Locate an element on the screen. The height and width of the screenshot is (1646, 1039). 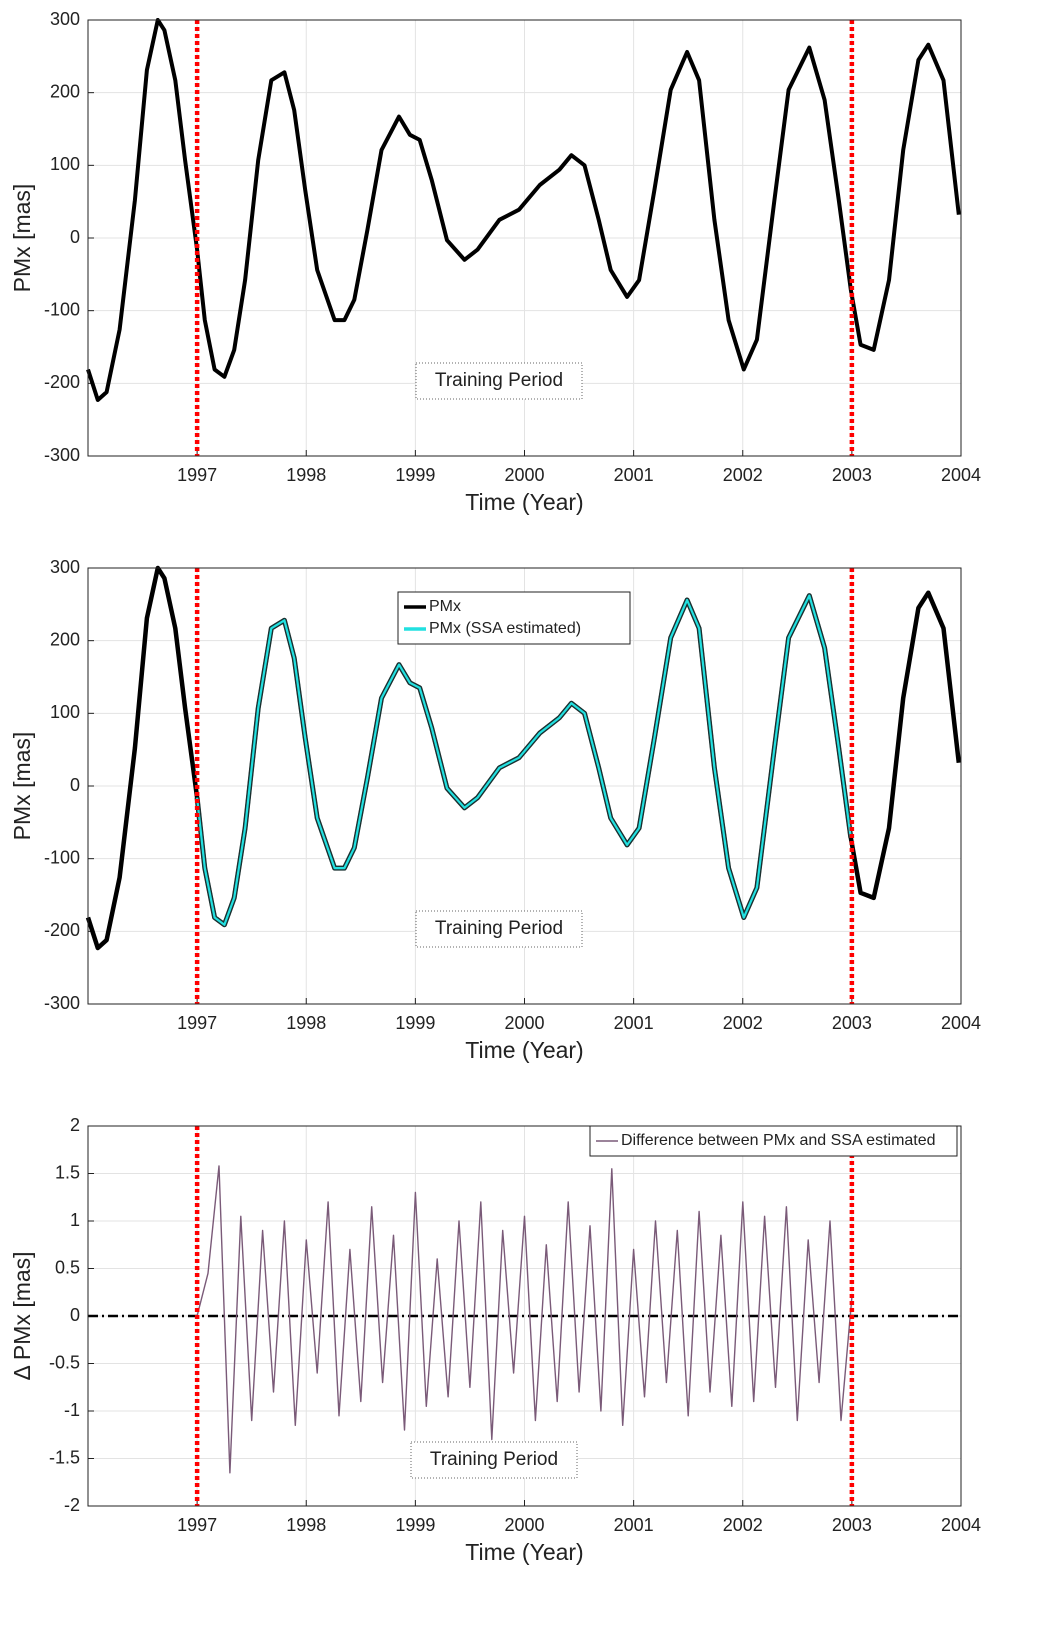
y-tick-label: -0.5 is located at coordinates (64, 1362).